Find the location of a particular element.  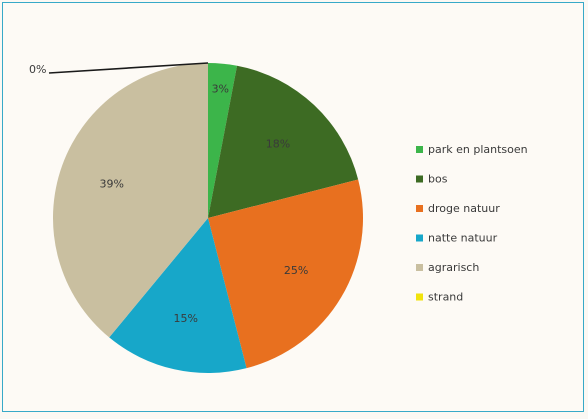

data-label-agrarisch: 39% is located at coordinates (111, 183).